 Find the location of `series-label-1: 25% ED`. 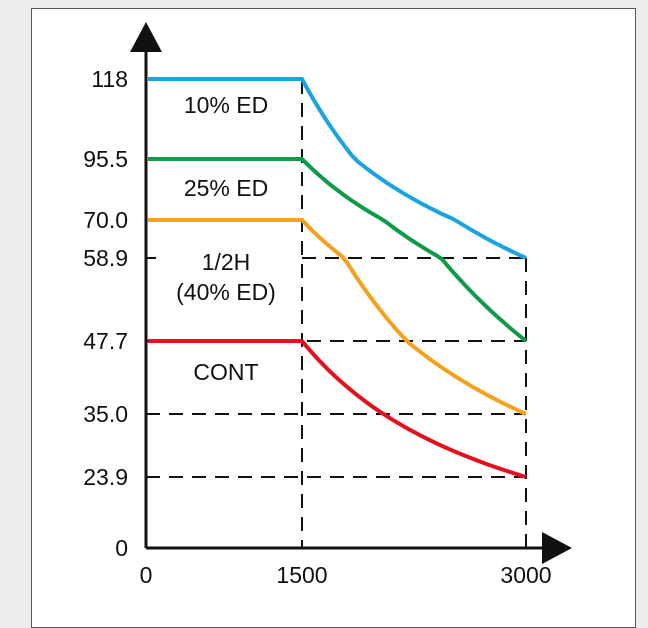

series-label-1: 25% ED is located at coordinates (226, 188).